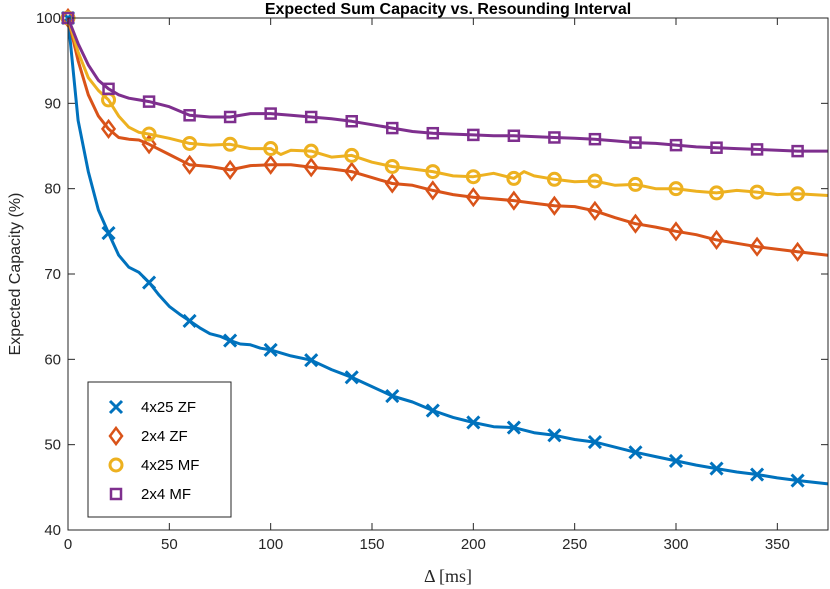 Image resolution: width=830 pixels, height=589 pixels. What do you see at coordinates (166, 494) in the screenshot?
I see `legend-label-2x4-mf: 2x4 MF` at bounding box center [166, 494].